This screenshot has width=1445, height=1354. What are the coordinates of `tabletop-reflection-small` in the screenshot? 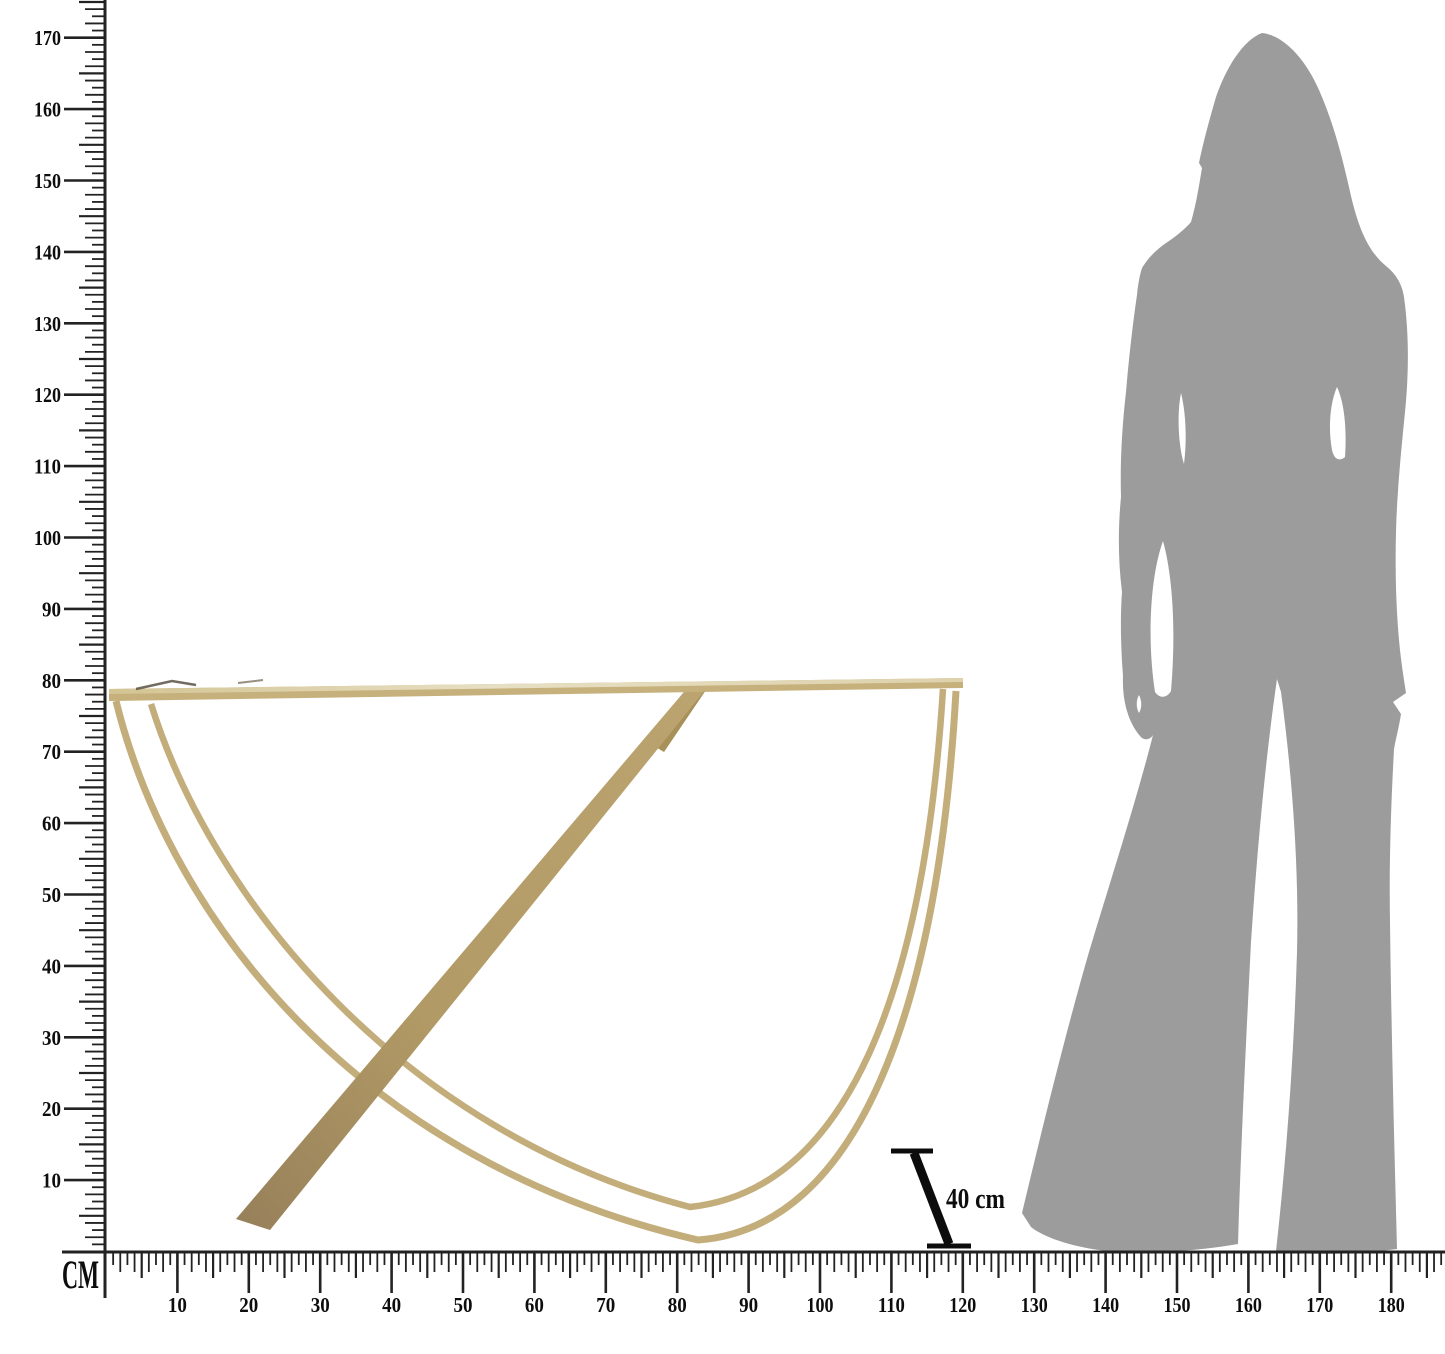 It's located at (250, 681).